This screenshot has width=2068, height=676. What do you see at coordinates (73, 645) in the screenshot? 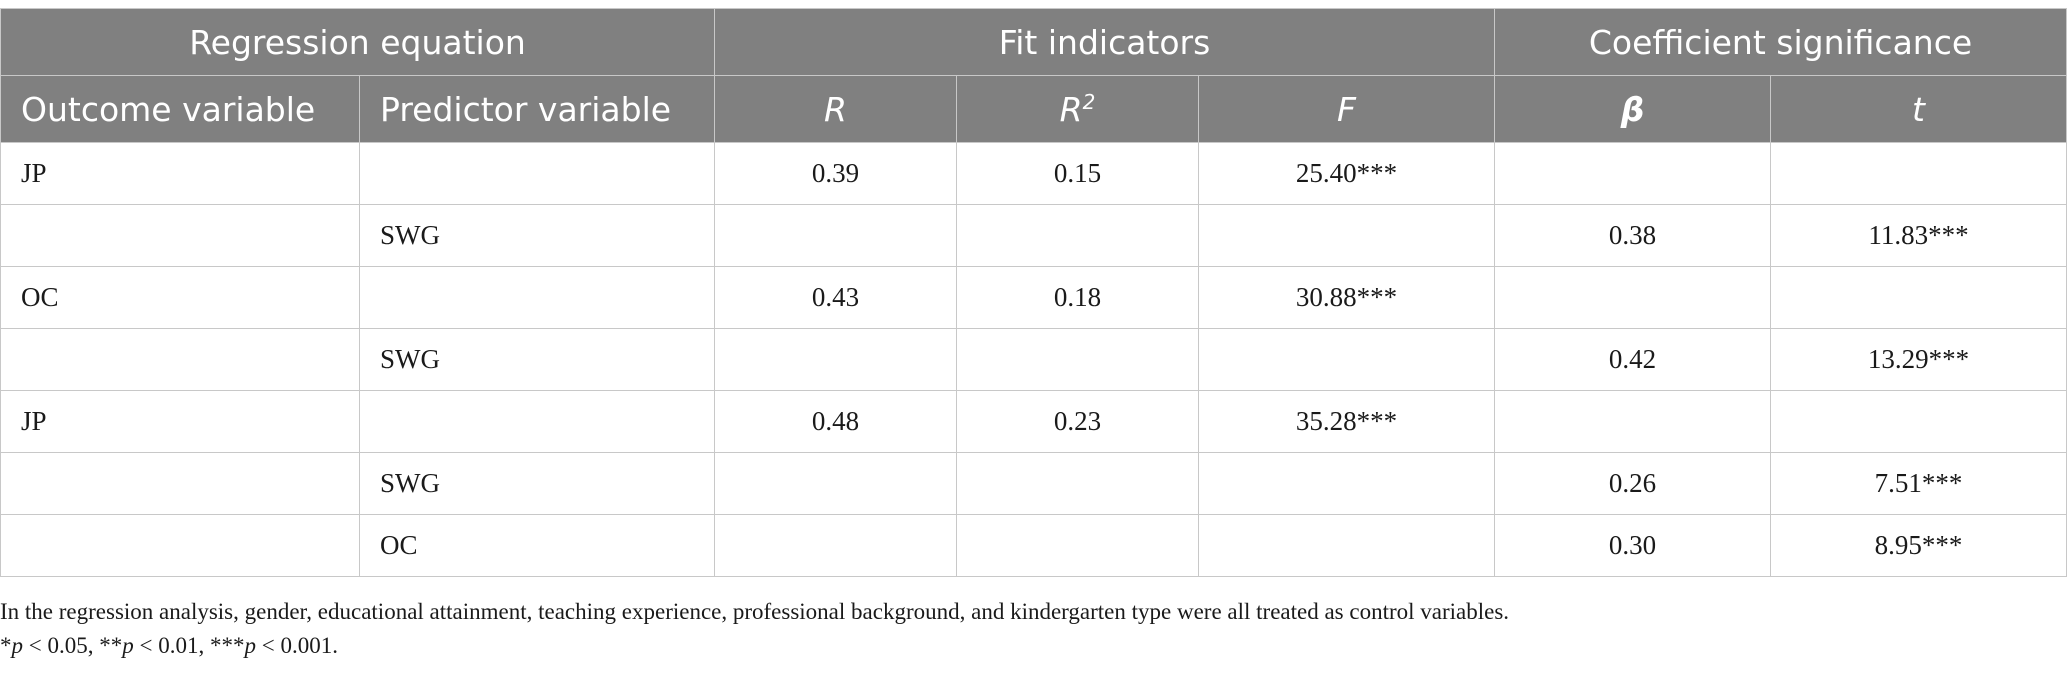
I see `sig-threshold-1: < 0.05, **` at bounding box center [73, 645].